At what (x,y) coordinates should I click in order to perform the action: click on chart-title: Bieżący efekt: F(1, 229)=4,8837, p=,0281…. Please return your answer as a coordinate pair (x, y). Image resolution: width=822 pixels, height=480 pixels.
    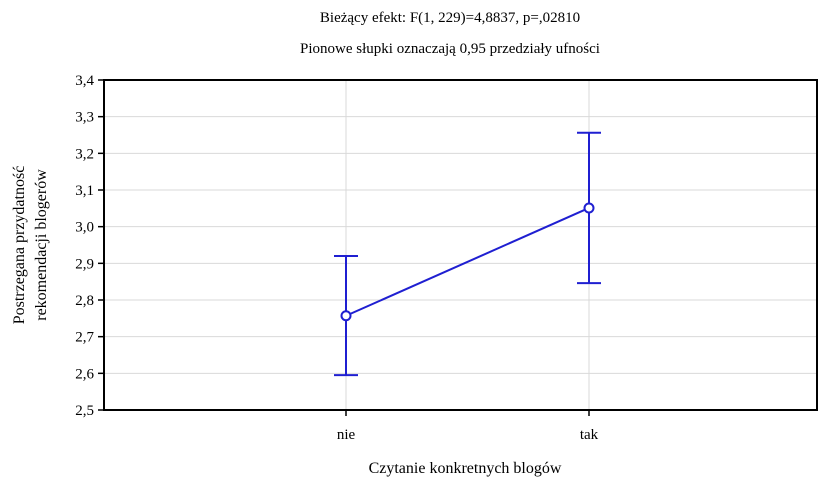
    Looking at the image, I should click on (450, 18).